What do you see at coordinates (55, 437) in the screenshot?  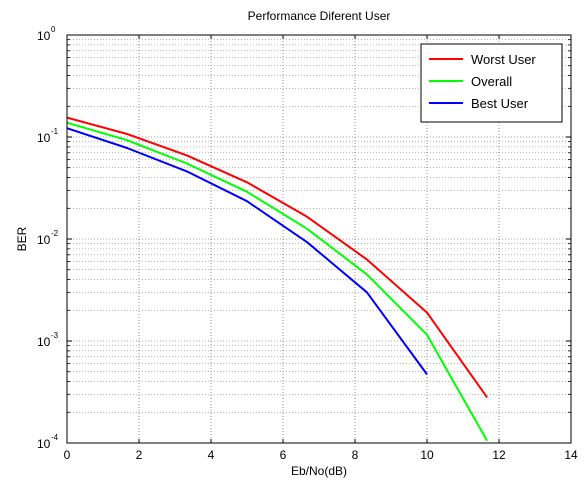 I see `y-tick-exponent: -4` at bounding box center [55, 437].